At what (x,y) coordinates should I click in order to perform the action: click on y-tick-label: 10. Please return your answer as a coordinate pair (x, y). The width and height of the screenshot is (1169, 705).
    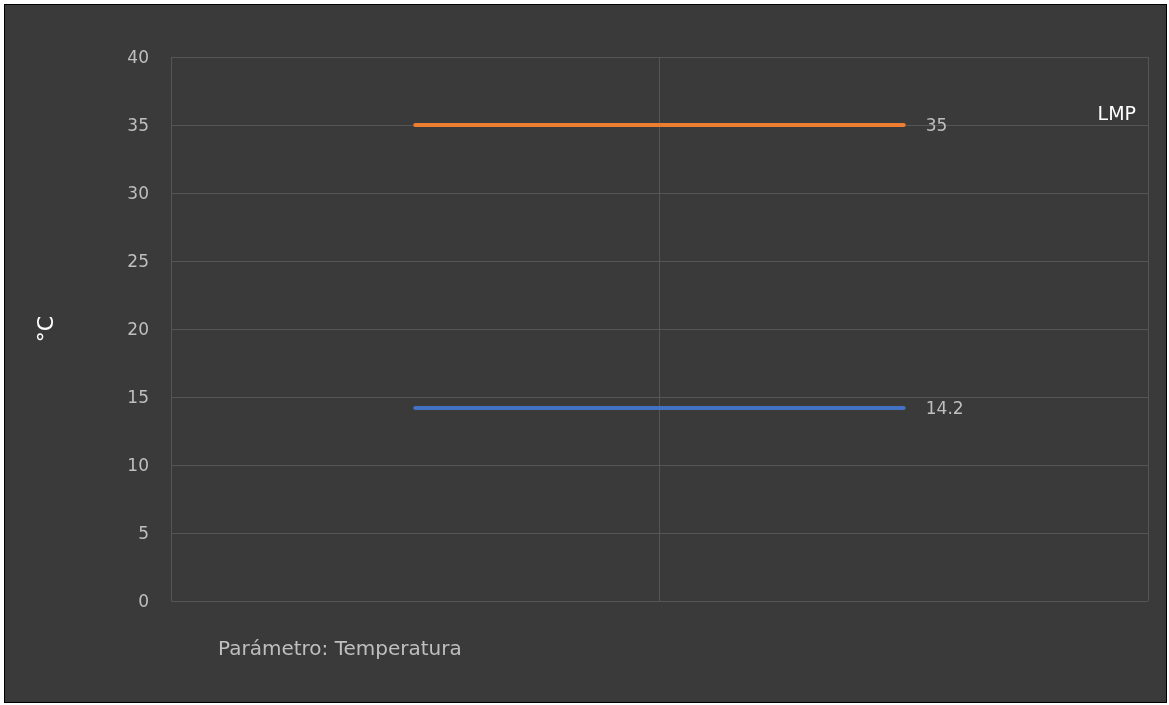
    Looking at the image, I should click on (138, 465).